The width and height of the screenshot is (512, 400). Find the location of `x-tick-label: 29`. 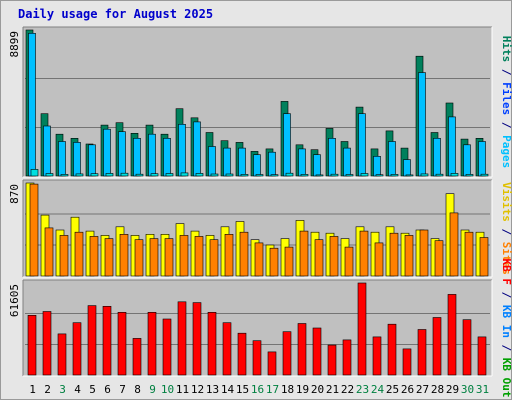

x-tick-label: 29 is located at coordinates (452, 389).